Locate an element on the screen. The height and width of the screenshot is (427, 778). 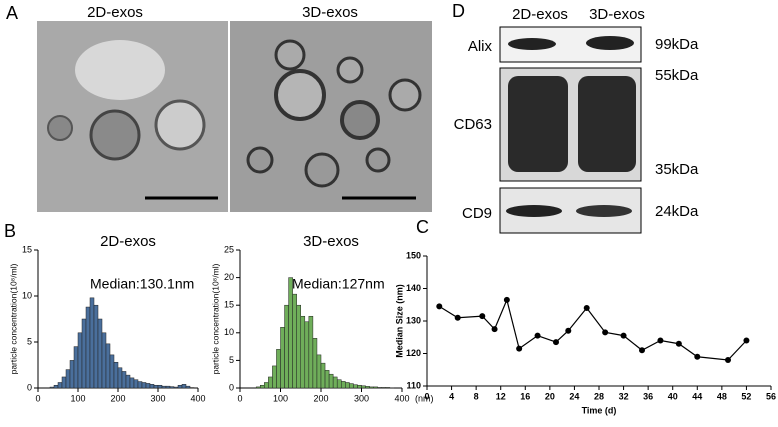
x-tick-label: 36 is located at coordinates (648, 396).